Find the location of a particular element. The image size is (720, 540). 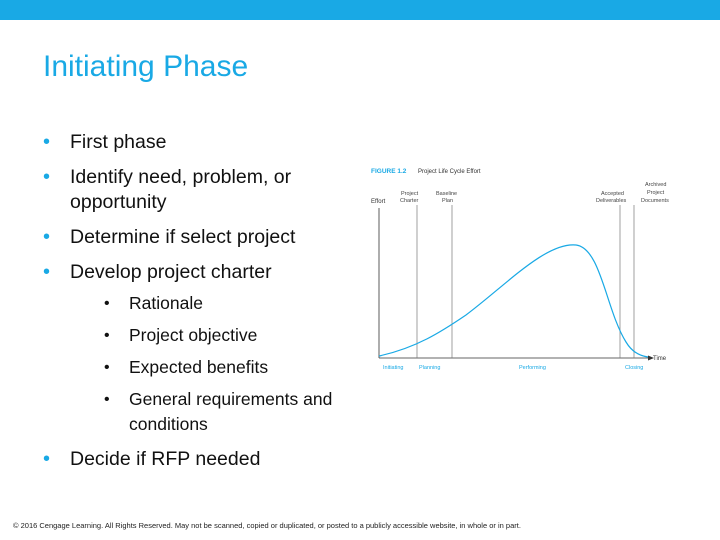

sub-bullet-item: Project objective is located at coordinates (216, 335).